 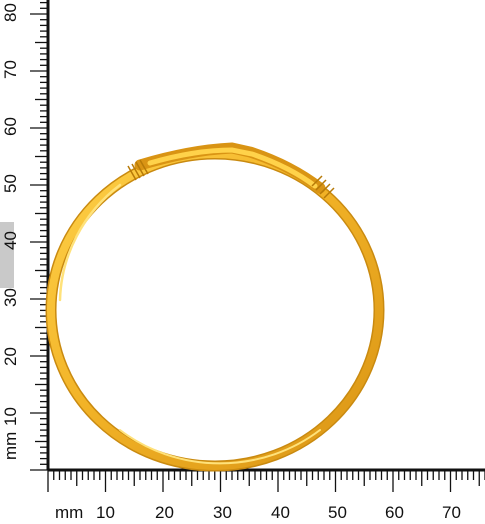 I want to click on left-ruler-label-40: 40, so click(x=10, y=240).